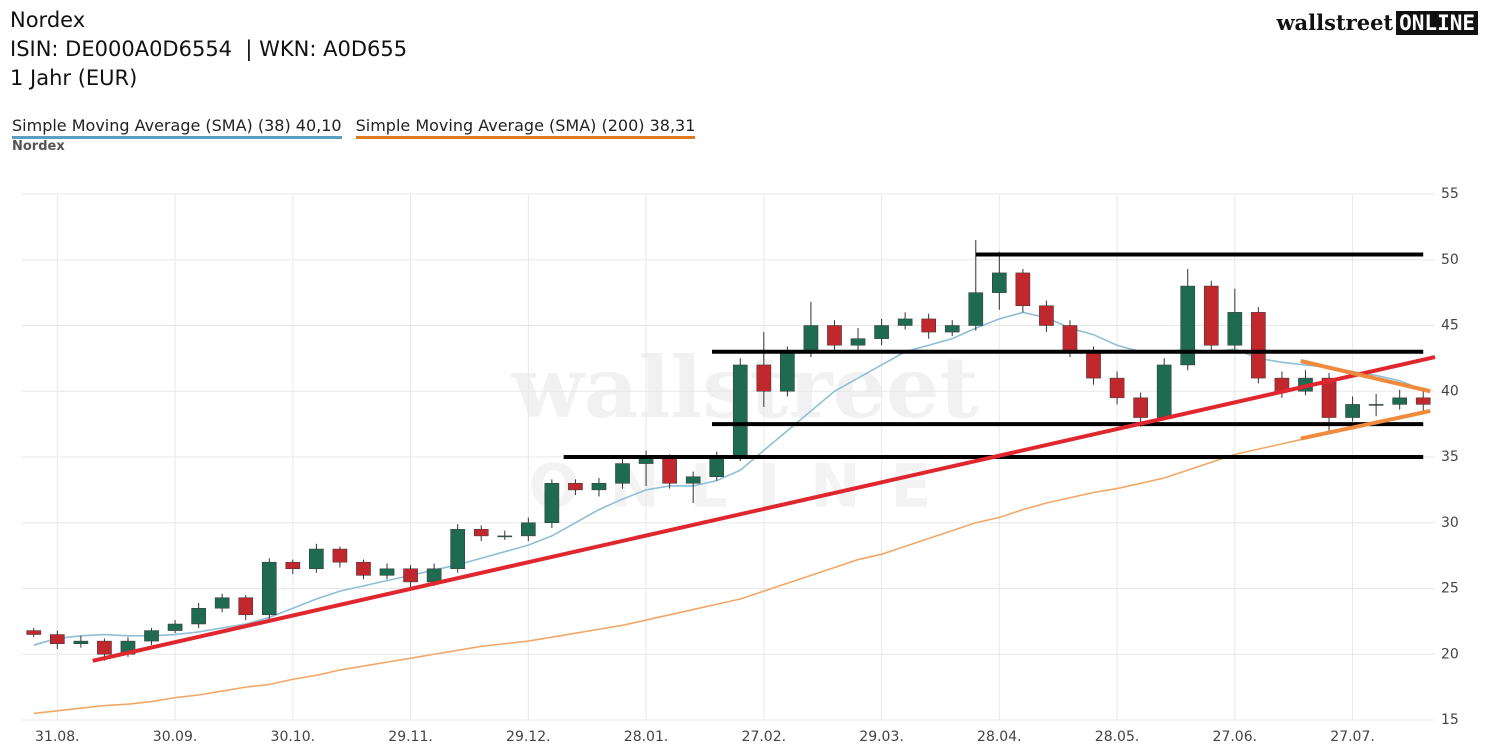 Image resolution: width=1490 pixels, height=745 pixels. I want to click on x-tick-label: 29.11., so click(410, 737).